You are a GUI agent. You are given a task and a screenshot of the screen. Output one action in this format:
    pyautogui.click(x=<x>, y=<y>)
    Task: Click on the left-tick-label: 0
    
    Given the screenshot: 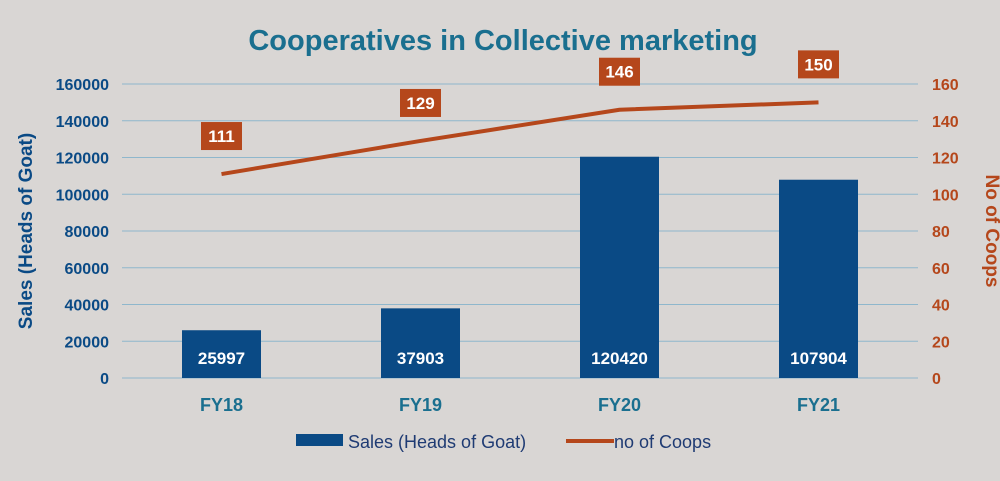 What is the action you would take?
    pyautogui.click(x=104, y=379)
    